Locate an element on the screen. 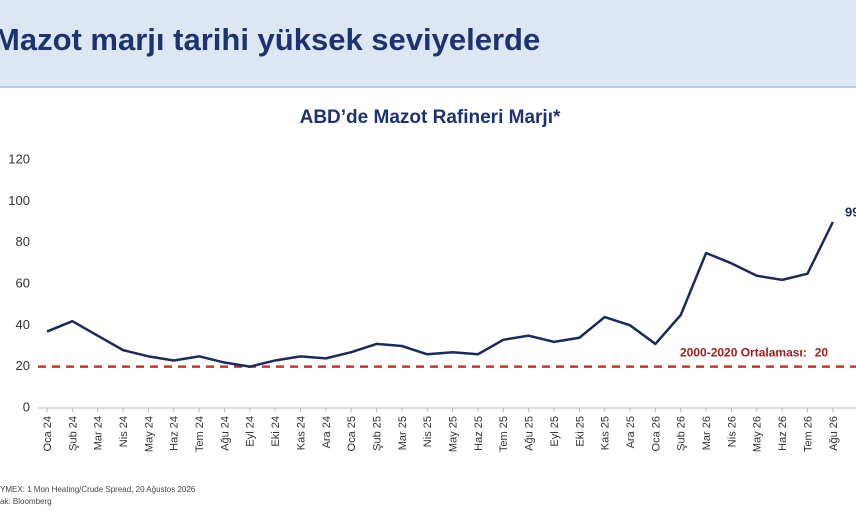 The height and width of the screenshot is (511, 856). x-tick-label: Haz 24 is located at coordinates (175, 433).